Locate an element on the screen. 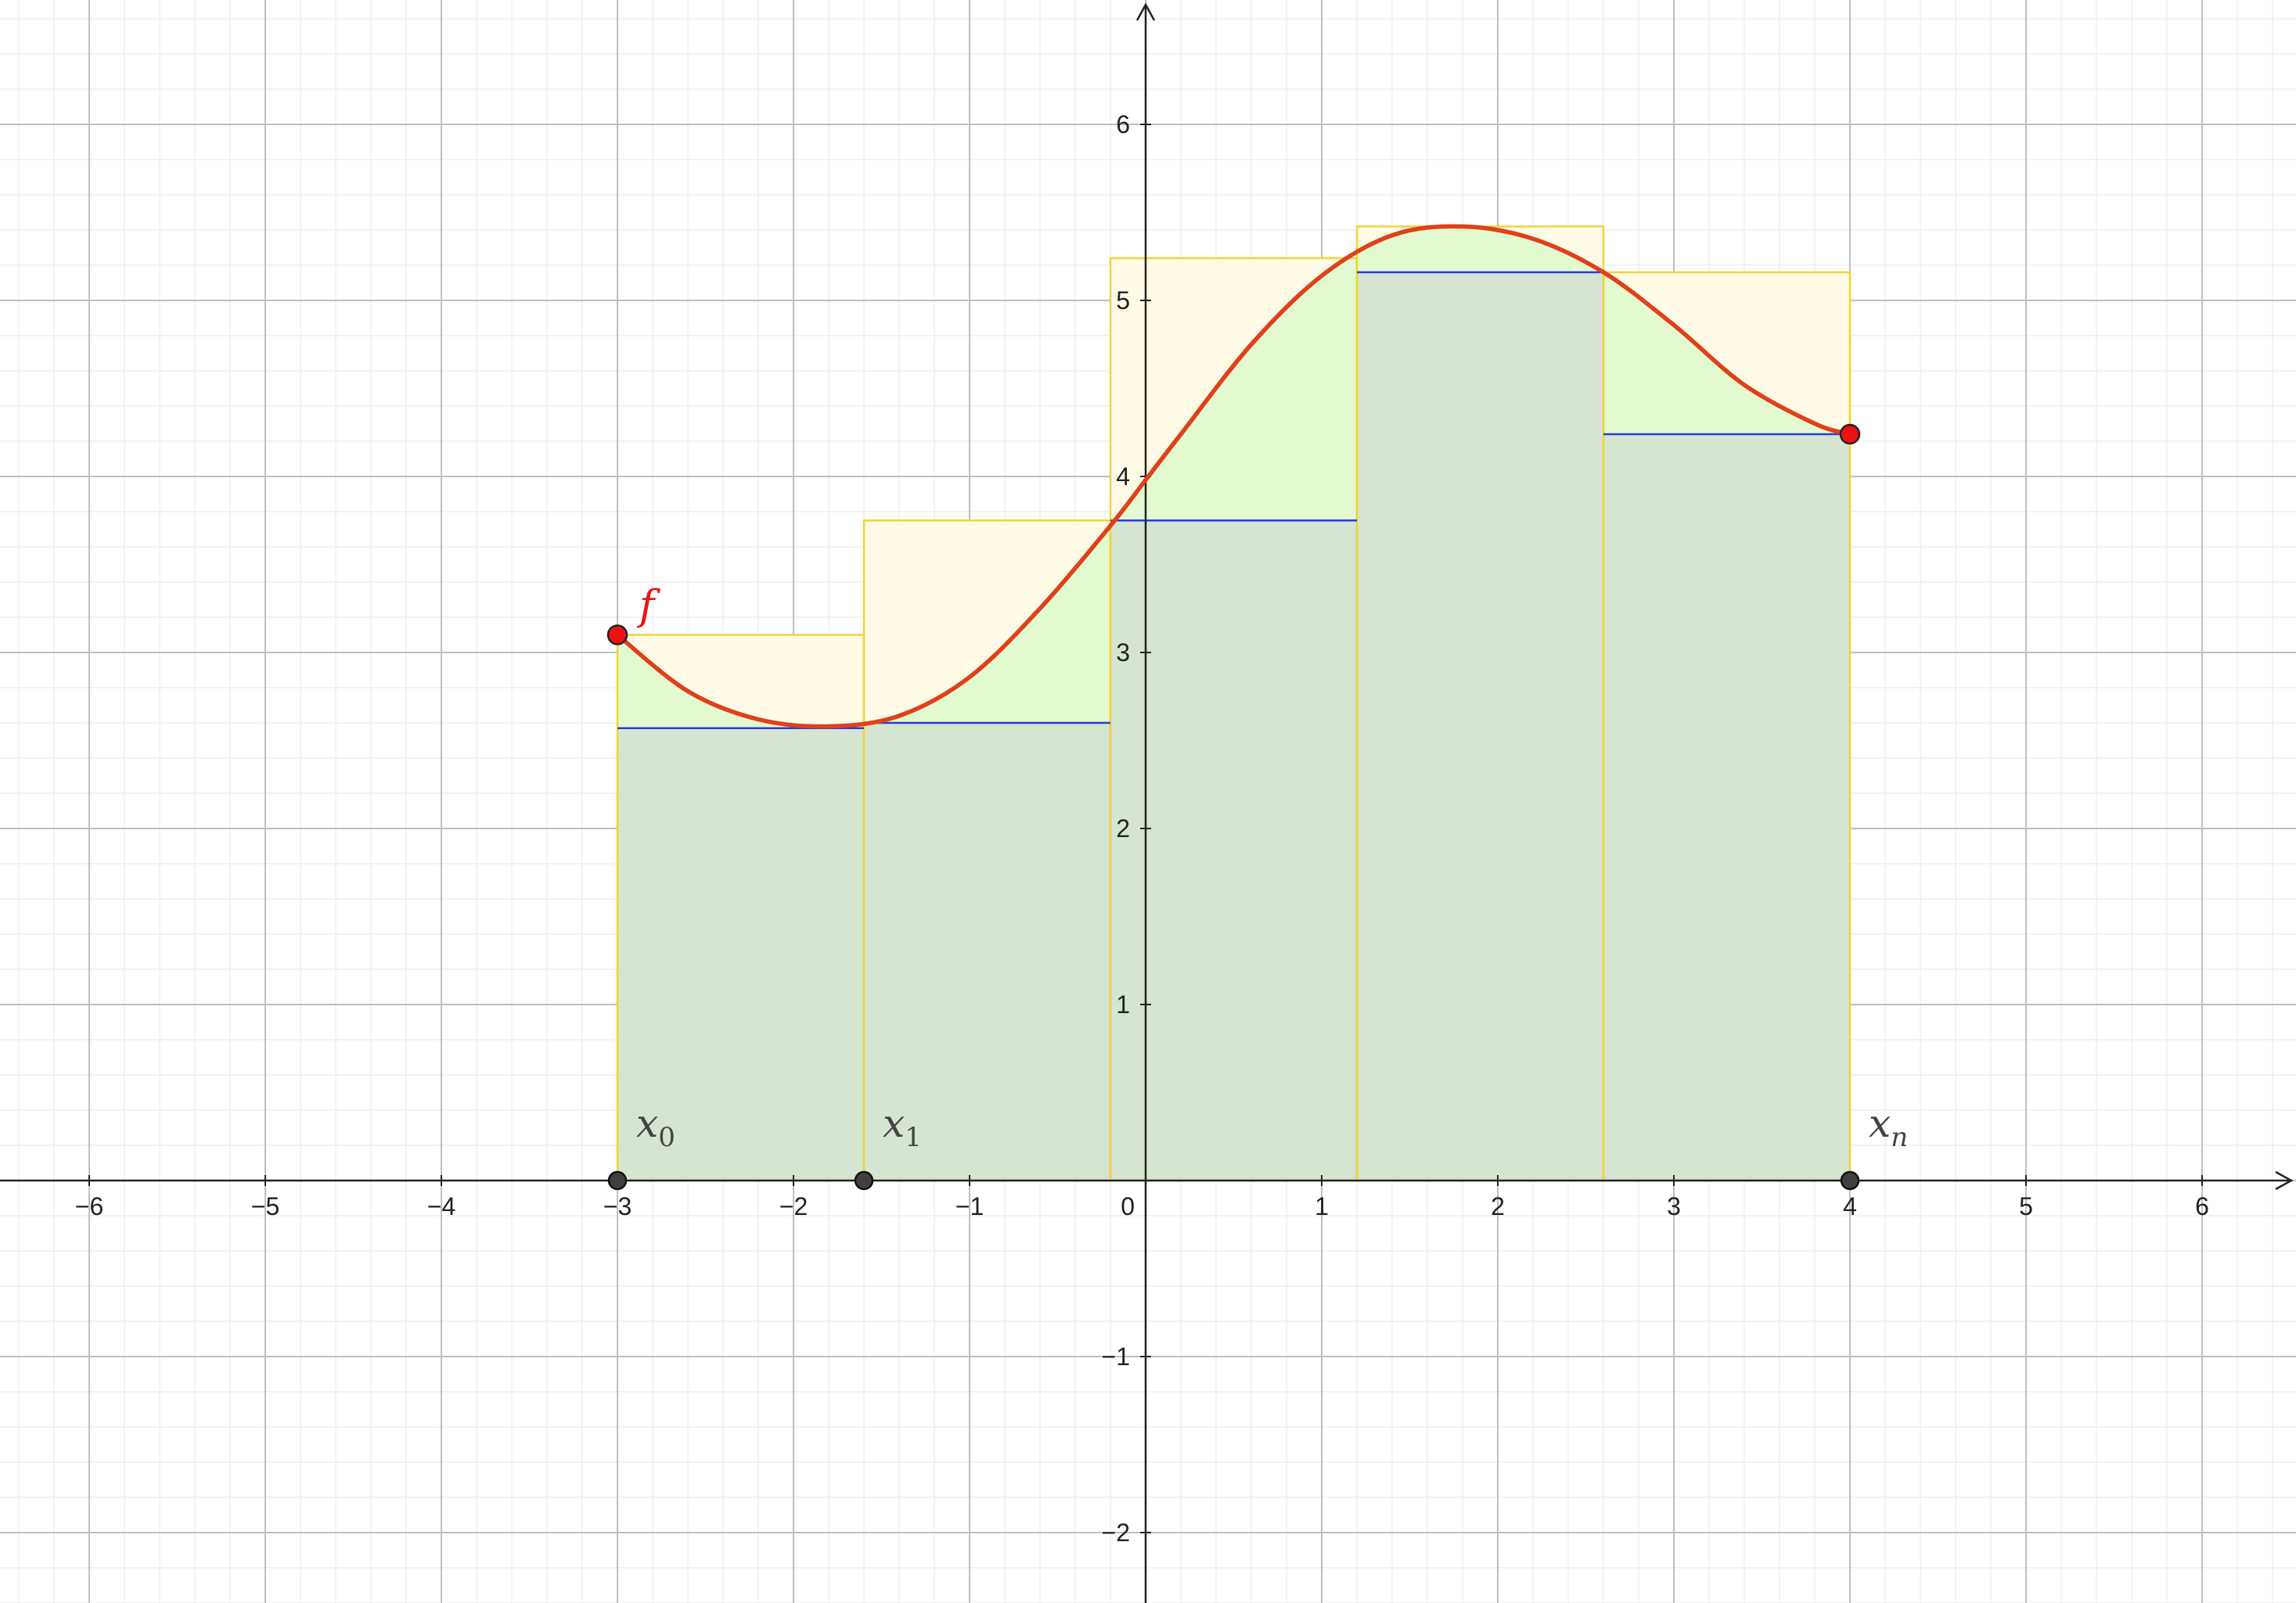 The height and width of the screenshot is (1603, 2296). x-tick-label: −5 is located at coordinates (265, 1206).